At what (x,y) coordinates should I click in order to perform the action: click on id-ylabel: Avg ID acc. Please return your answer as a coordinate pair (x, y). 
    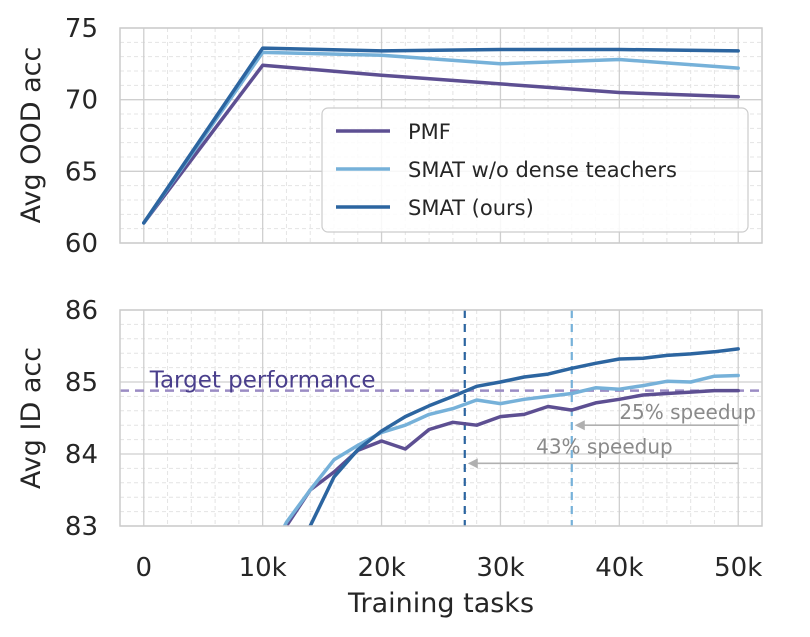
    Looking at the image, I should click on (31, 418).